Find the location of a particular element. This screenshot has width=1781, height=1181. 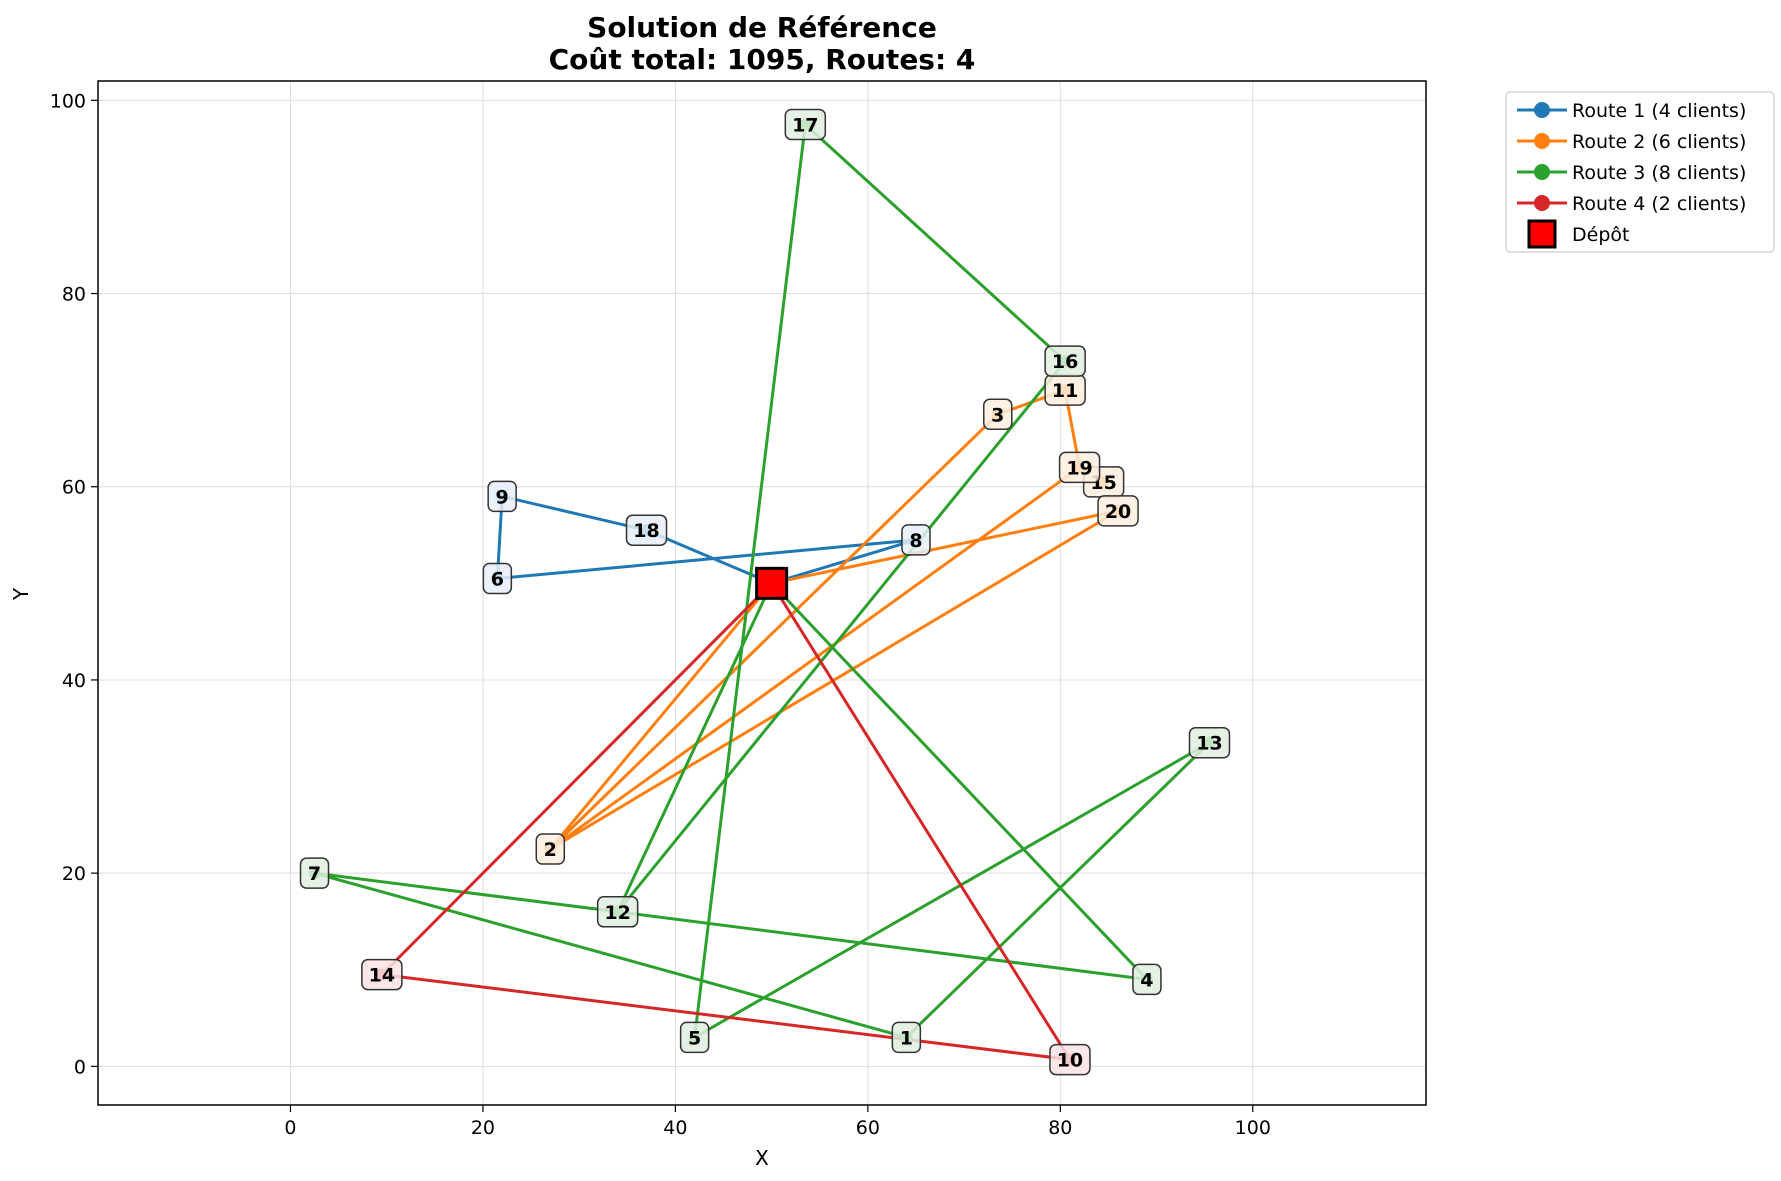

node-label: 18 is located at coordinates (646, 531).